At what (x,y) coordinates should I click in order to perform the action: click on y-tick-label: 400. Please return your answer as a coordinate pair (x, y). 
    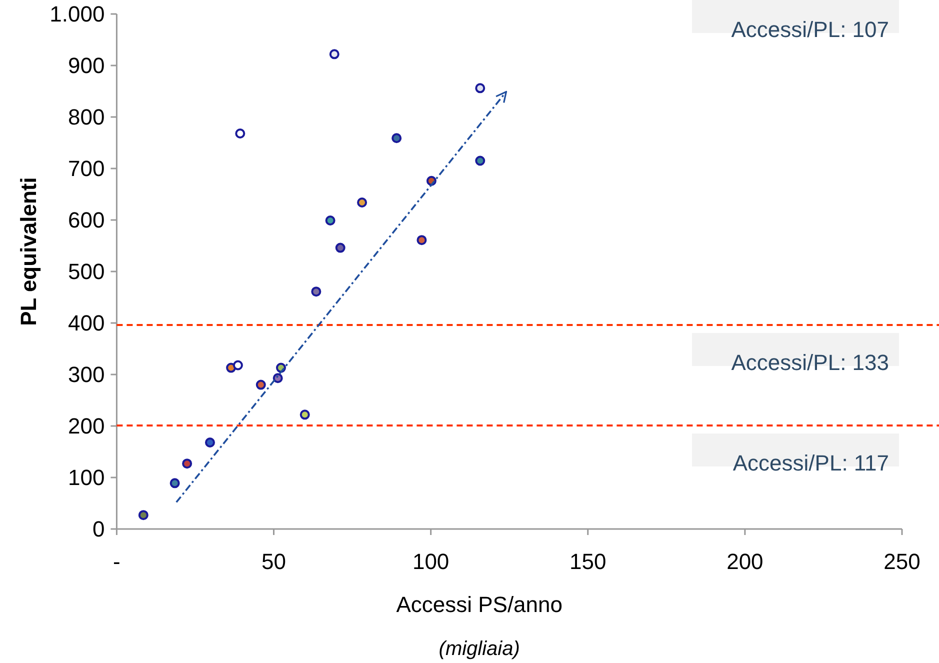
    Looking at the image, I should click on (86, 323).